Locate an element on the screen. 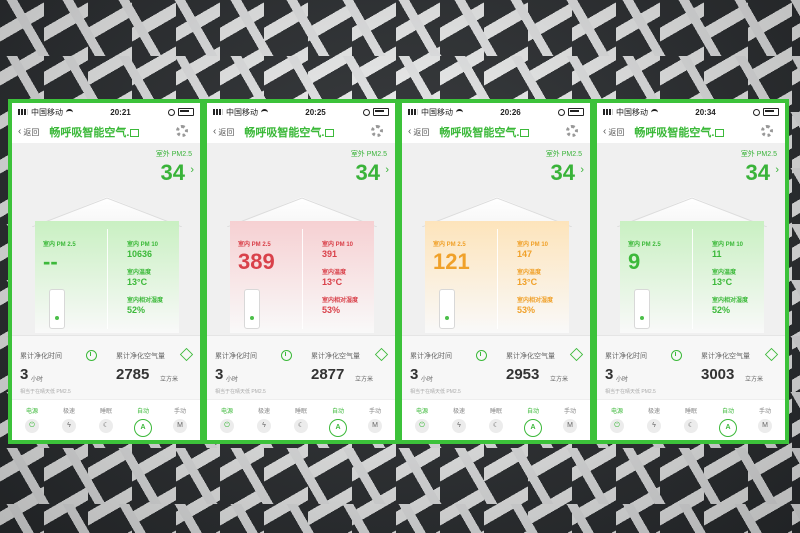  roof-outline is located at coordinates (107, 212).